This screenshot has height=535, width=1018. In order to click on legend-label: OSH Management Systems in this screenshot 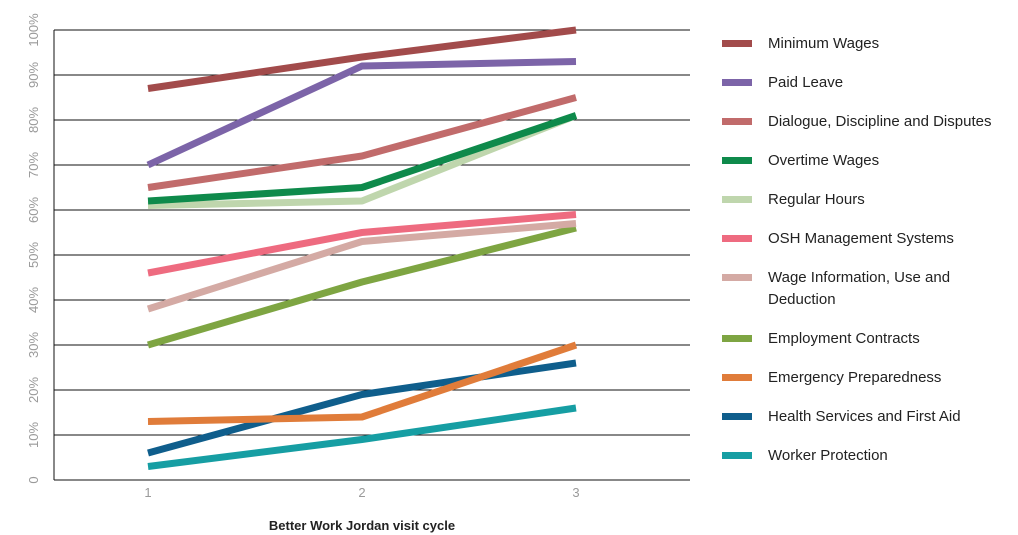, I will do `click(861, 238)`.